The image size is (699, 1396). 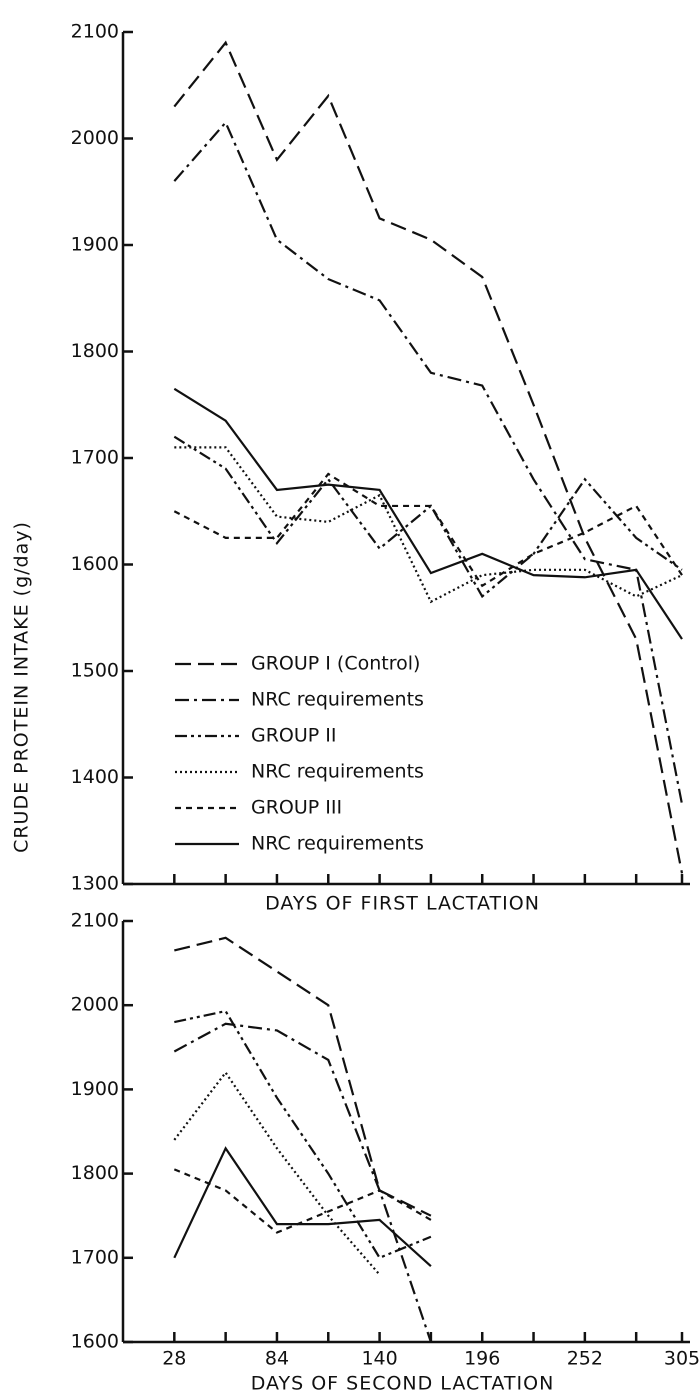 What do you see at coordinates (681, 1359) in the screenshot?
I see `x-tick-label: 305` at bounding box center [681, 1359].